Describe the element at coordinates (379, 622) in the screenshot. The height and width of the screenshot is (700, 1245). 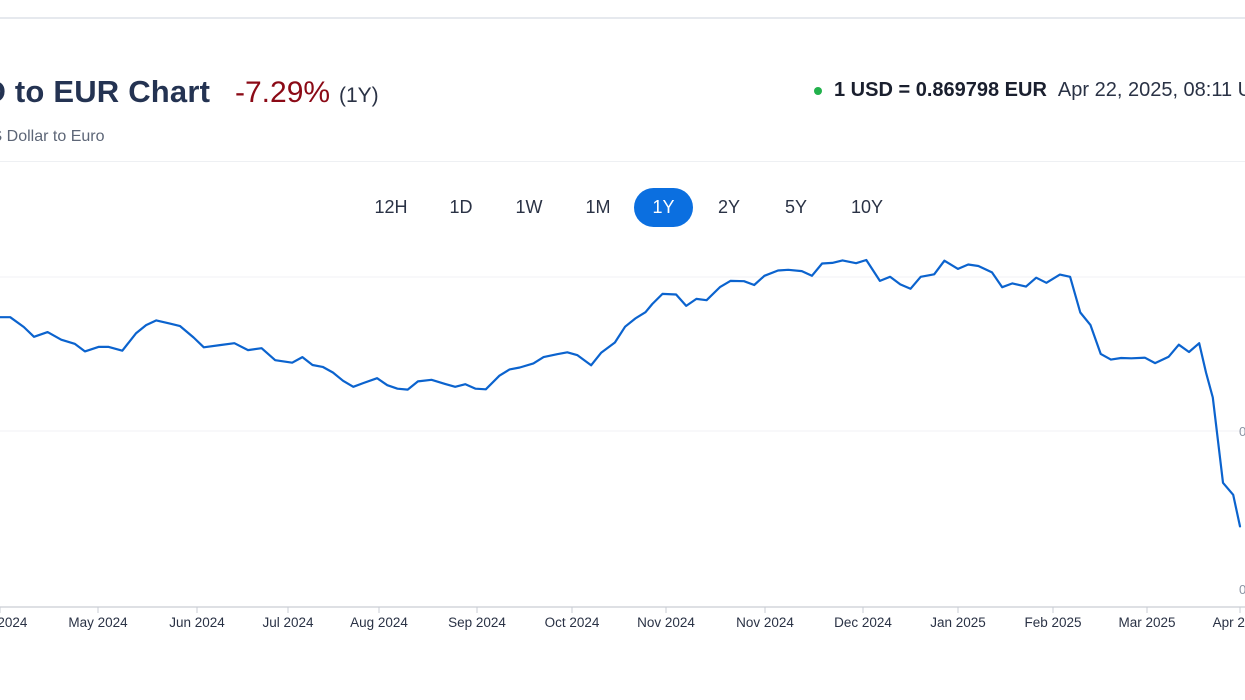
I see `x-tick-label: Aug 2024` at that location.